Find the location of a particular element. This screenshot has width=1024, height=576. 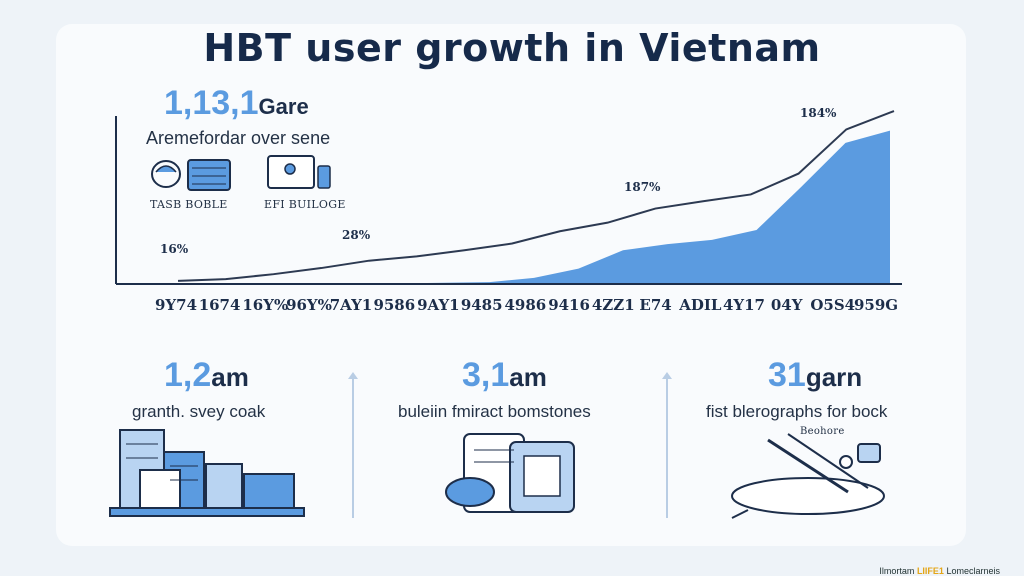

chart-subtitle: Aremefordar over sene is located at coordinates (238, 138).